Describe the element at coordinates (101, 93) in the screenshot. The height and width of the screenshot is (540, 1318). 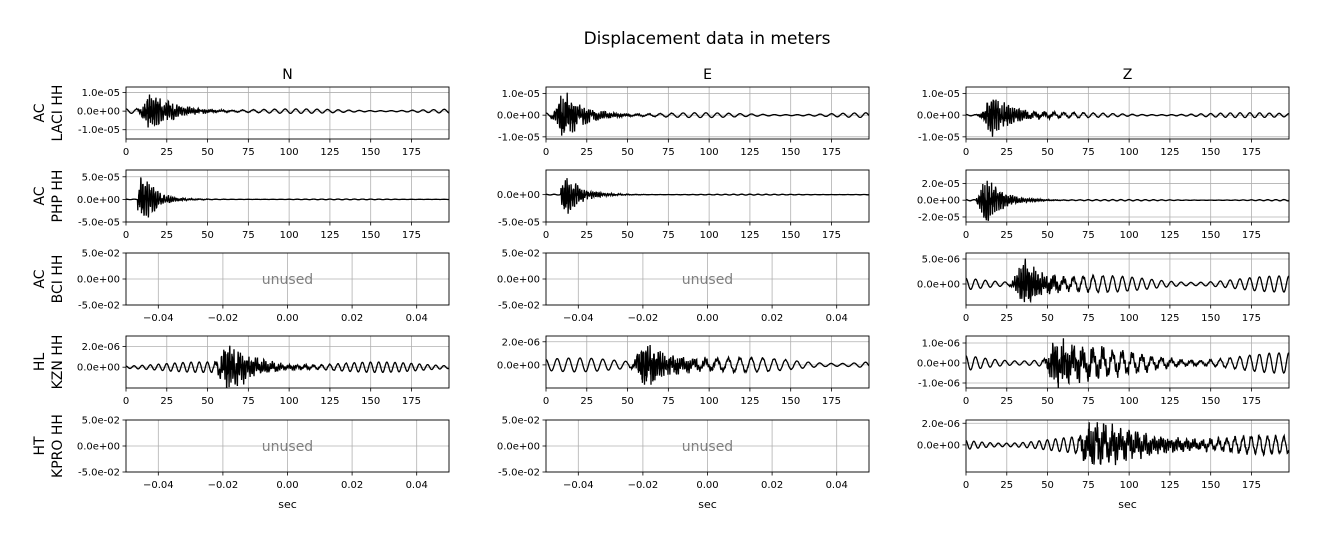
I see `y-tick-label: 1.0e-05` at that location.